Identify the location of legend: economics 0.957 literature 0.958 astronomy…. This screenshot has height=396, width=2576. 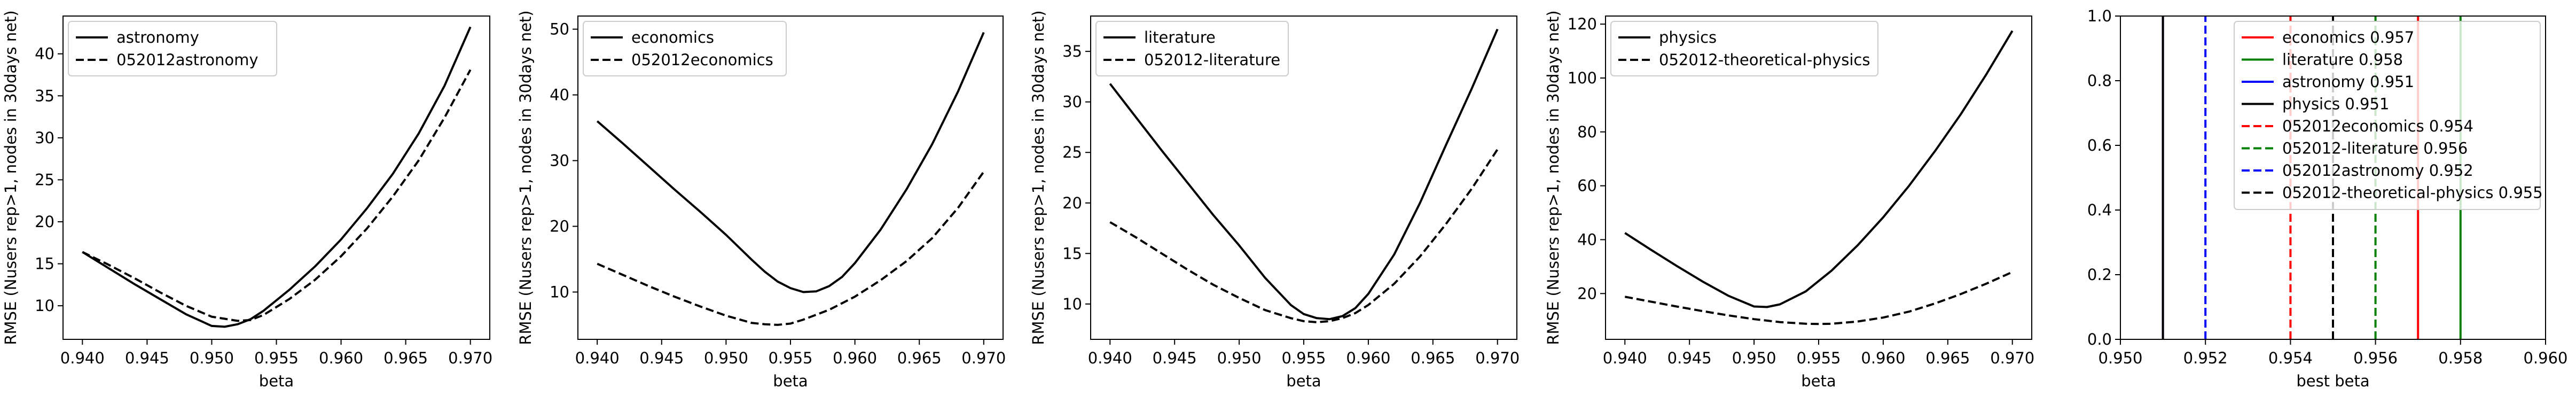
(2388, 116).